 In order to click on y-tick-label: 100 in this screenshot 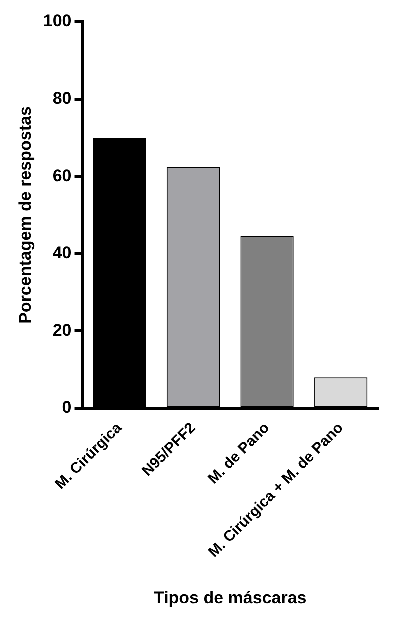, I will do `click(57, 21)`.